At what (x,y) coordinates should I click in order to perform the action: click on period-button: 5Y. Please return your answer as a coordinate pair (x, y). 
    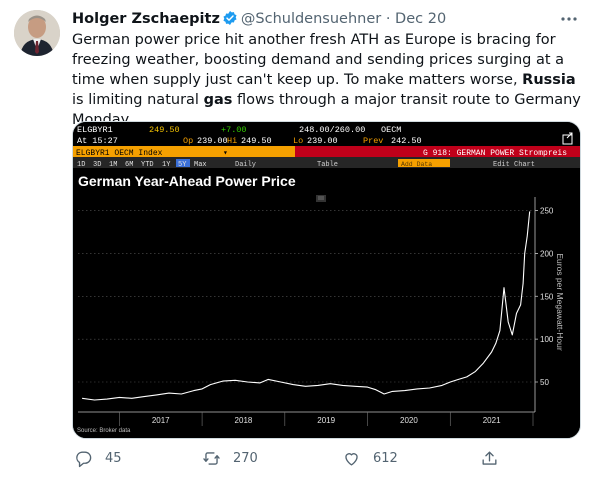
    Looking at the image, I should click on (182, 165).